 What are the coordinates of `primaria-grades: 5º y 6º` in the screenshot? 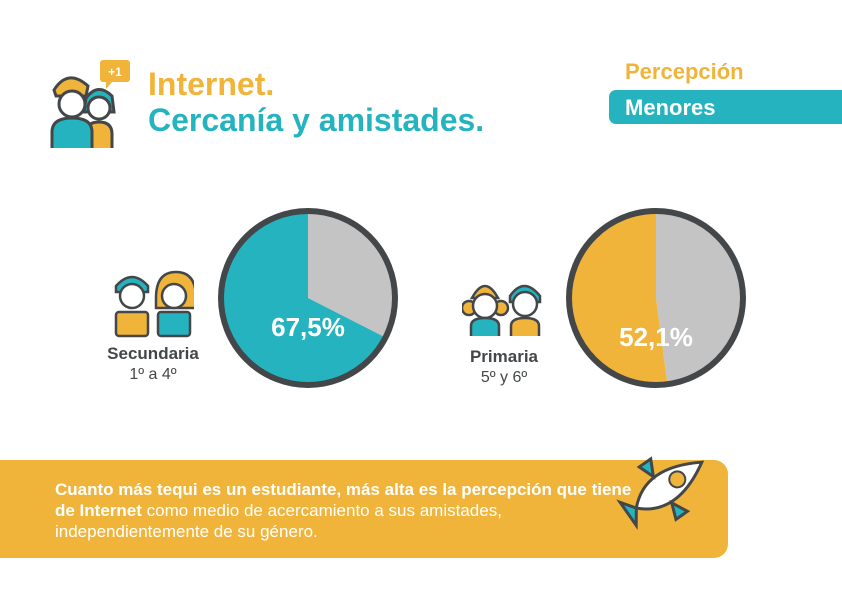 It's located at (504, 377).